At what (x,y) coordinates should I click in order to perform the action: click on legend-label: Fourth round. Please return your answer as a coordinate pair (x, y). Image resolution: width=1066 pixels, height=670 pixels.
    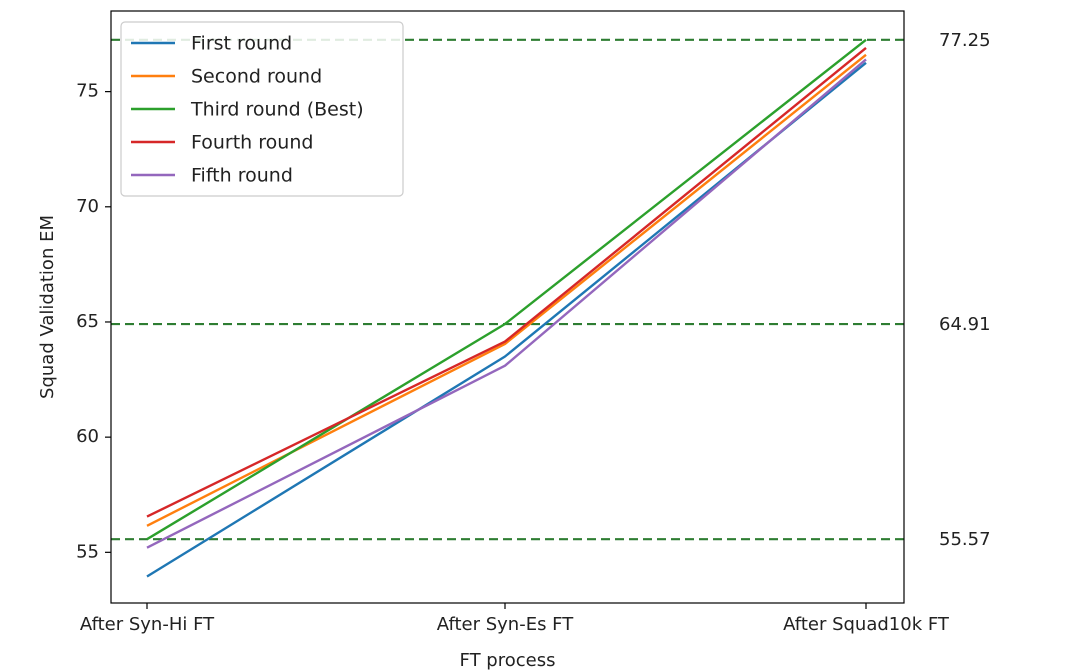
    Looking at the image, I should click on (252, 143).